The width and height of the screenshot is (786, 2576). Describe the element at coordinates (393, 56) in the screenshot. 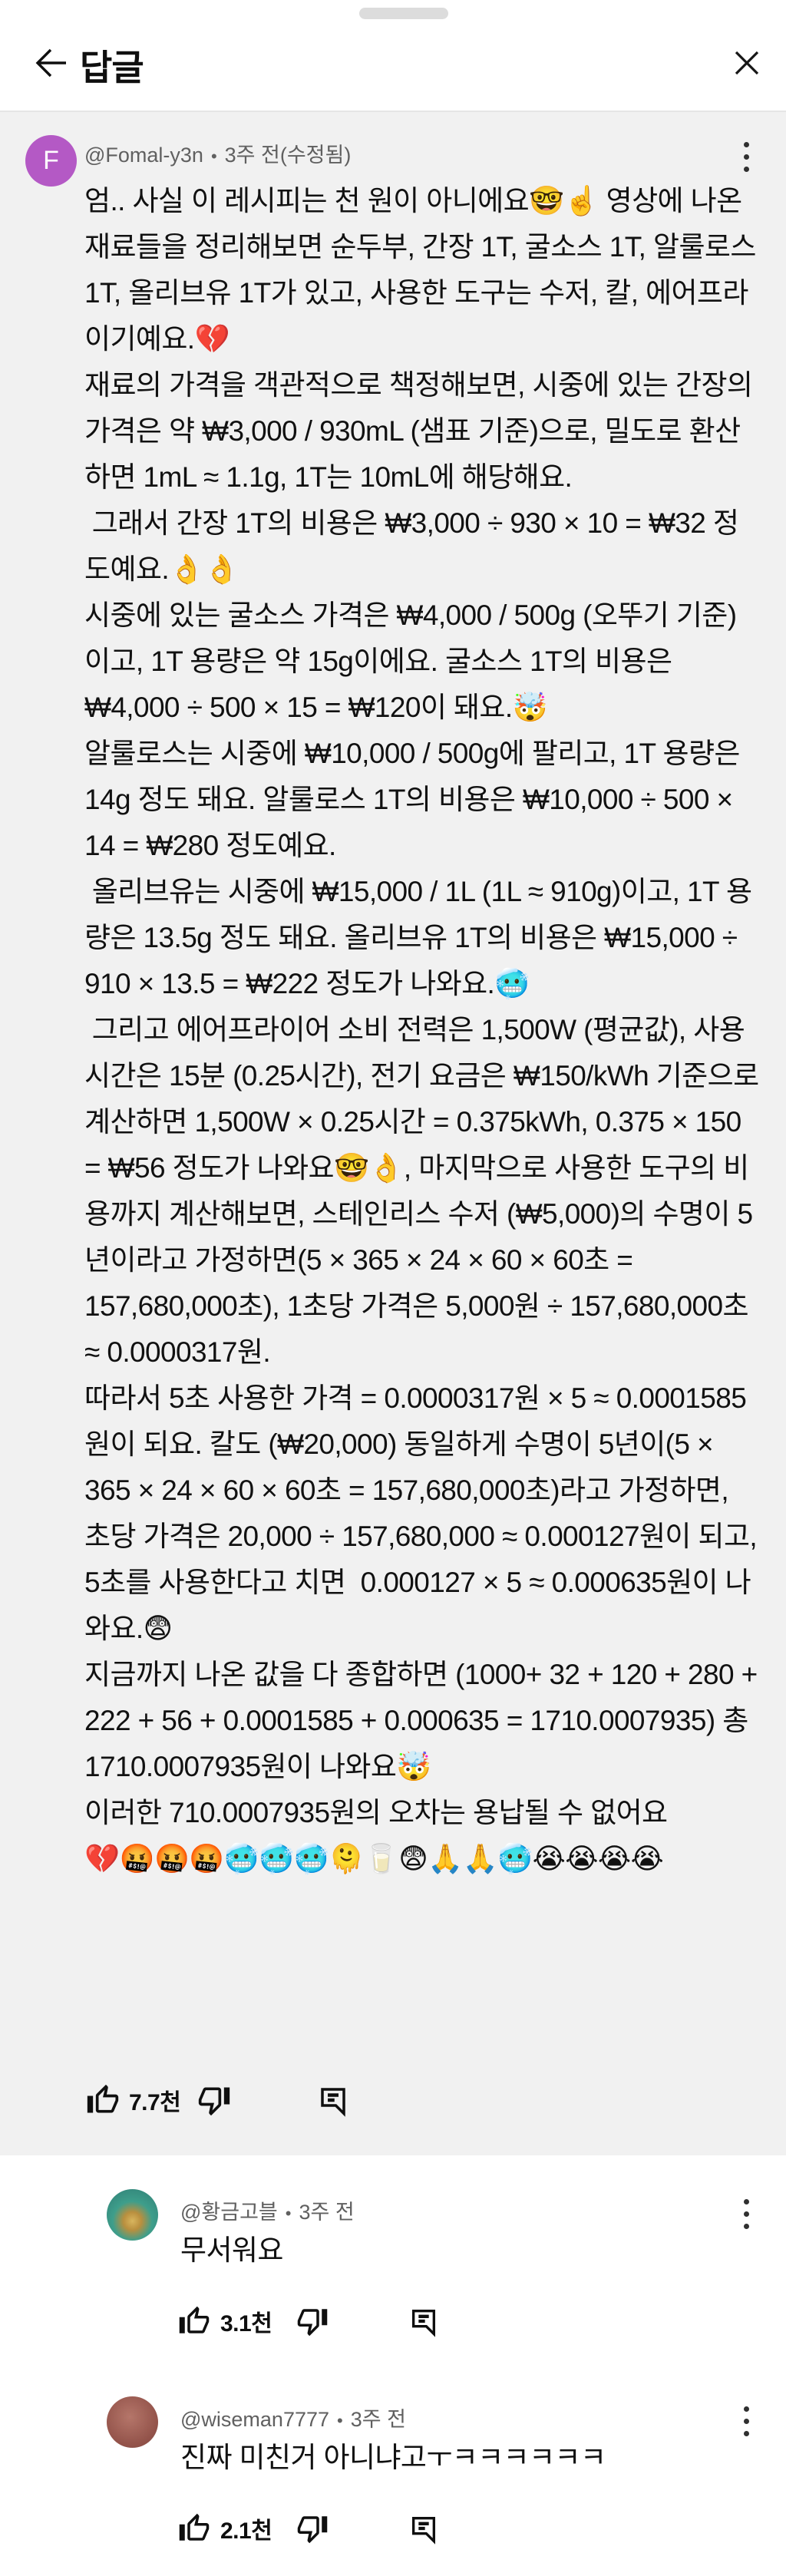

I see `reply-sheet-header: 답글` at that location.